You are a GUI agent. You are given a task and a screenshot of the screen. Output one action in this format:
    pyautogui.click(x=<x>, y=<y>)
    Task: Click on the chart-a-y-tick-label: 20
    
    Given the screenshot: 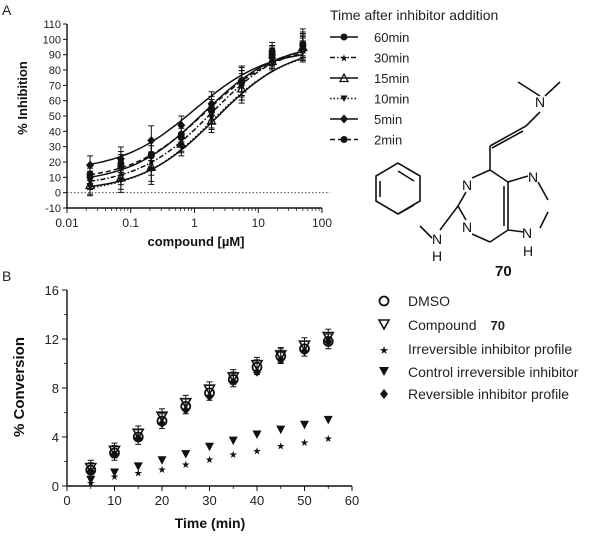 What is the action you would take?
    pyautogui.click(x=55, y=163)
    